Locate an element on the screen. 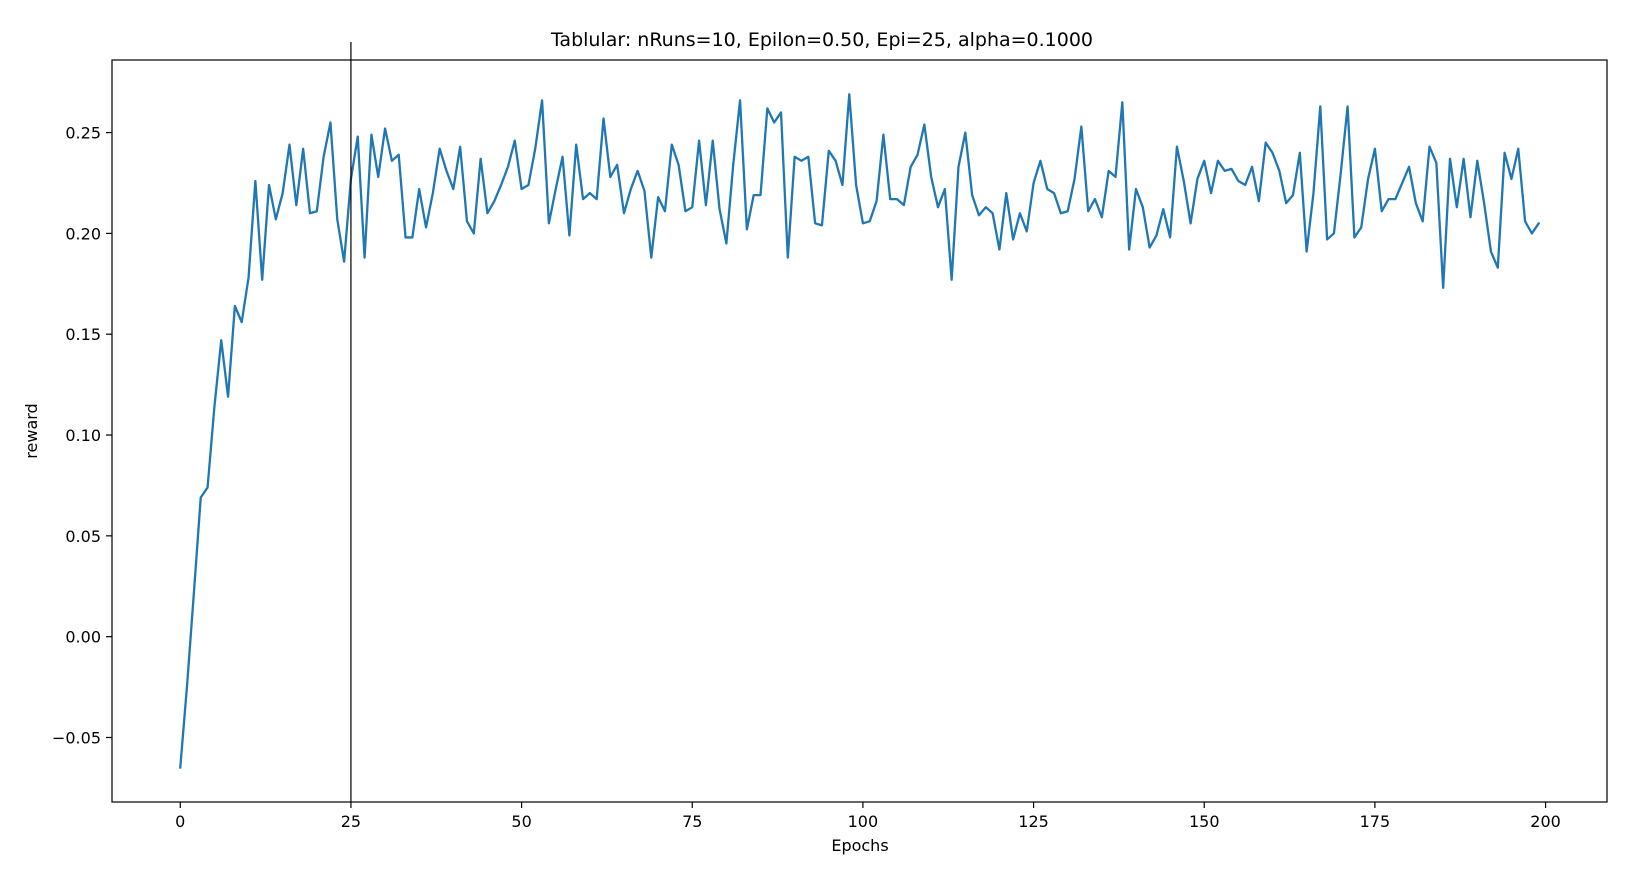  y-tick-label: 0.00 is located at coordinates (83, 637).